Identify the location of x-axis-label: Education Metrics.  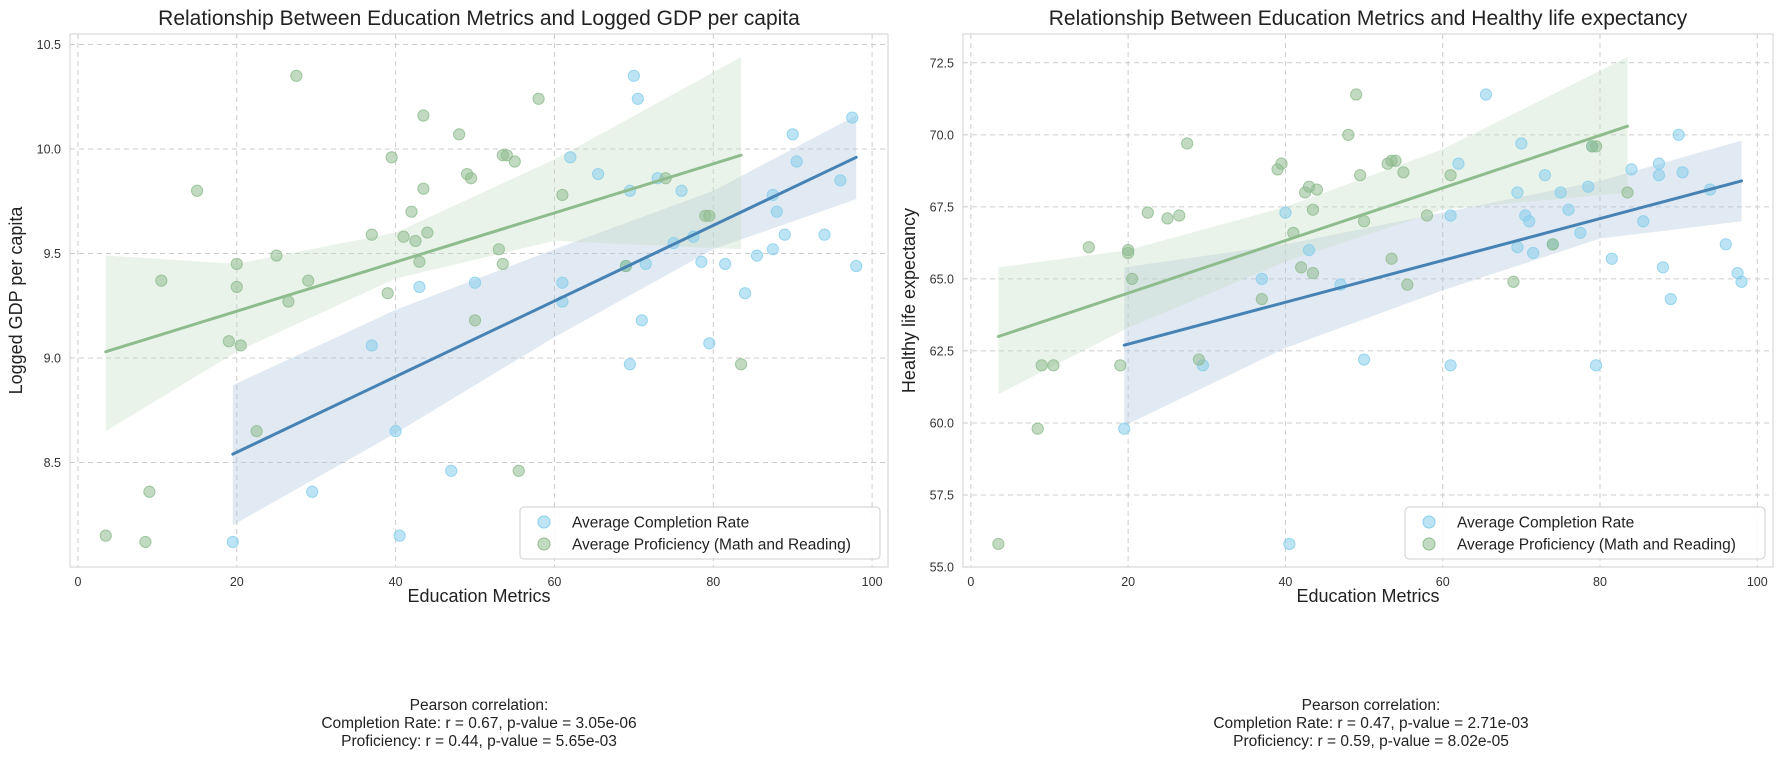
(478, 596).